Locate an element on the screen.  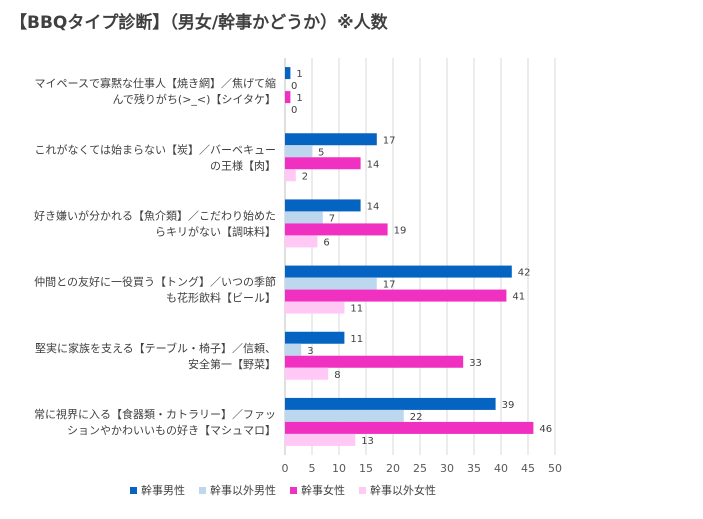
chart-title: 【BBQタイプ診断】（男女/幹事かどうか）※人数 is located at coordinates (199, 23).